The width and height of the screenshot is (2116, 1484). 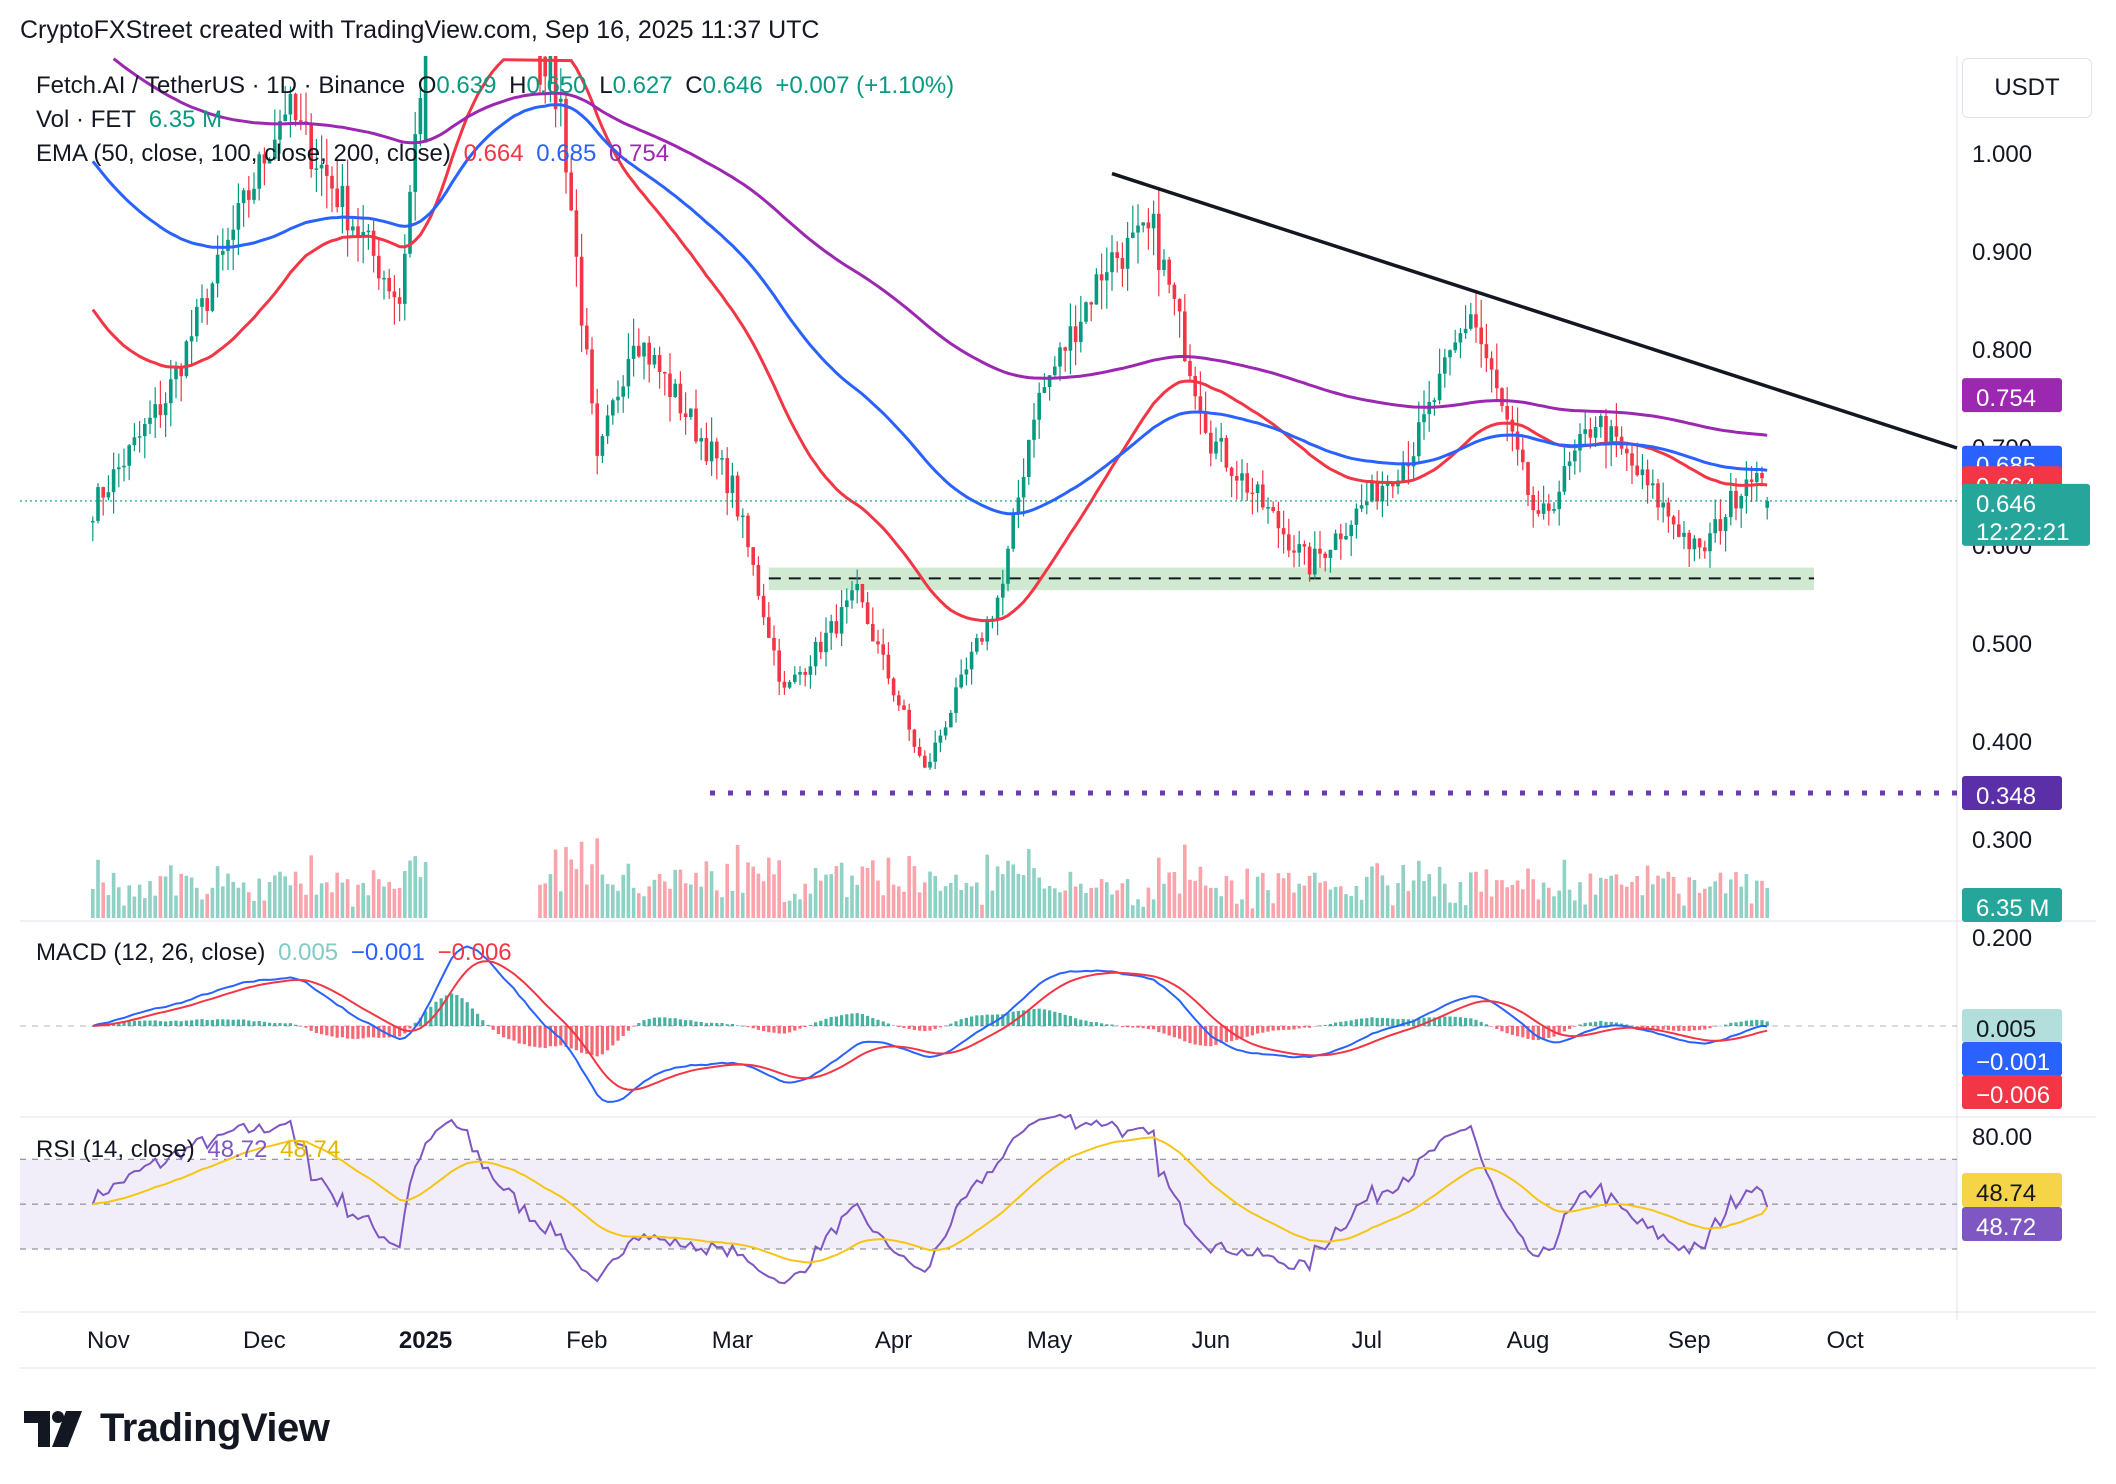 What do you see at coordinates (694, 85) in the screenshot?
I see `legend-c-label: C` at bounding box center [694, 85].